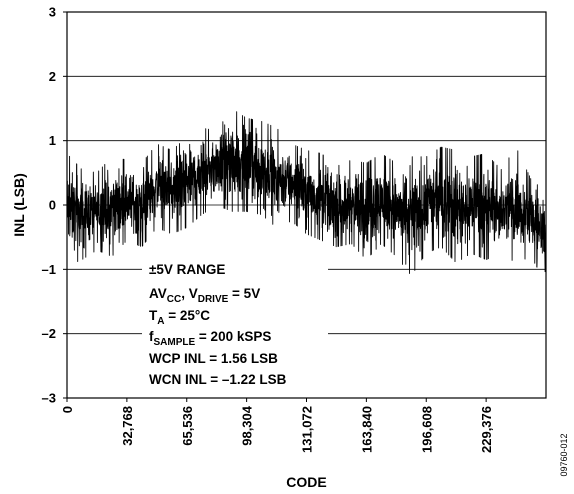 Image resolution: width=574 pixels, height=494 pixels. I want to click on annotation-line: TA = 25°C, so click(179, 317).